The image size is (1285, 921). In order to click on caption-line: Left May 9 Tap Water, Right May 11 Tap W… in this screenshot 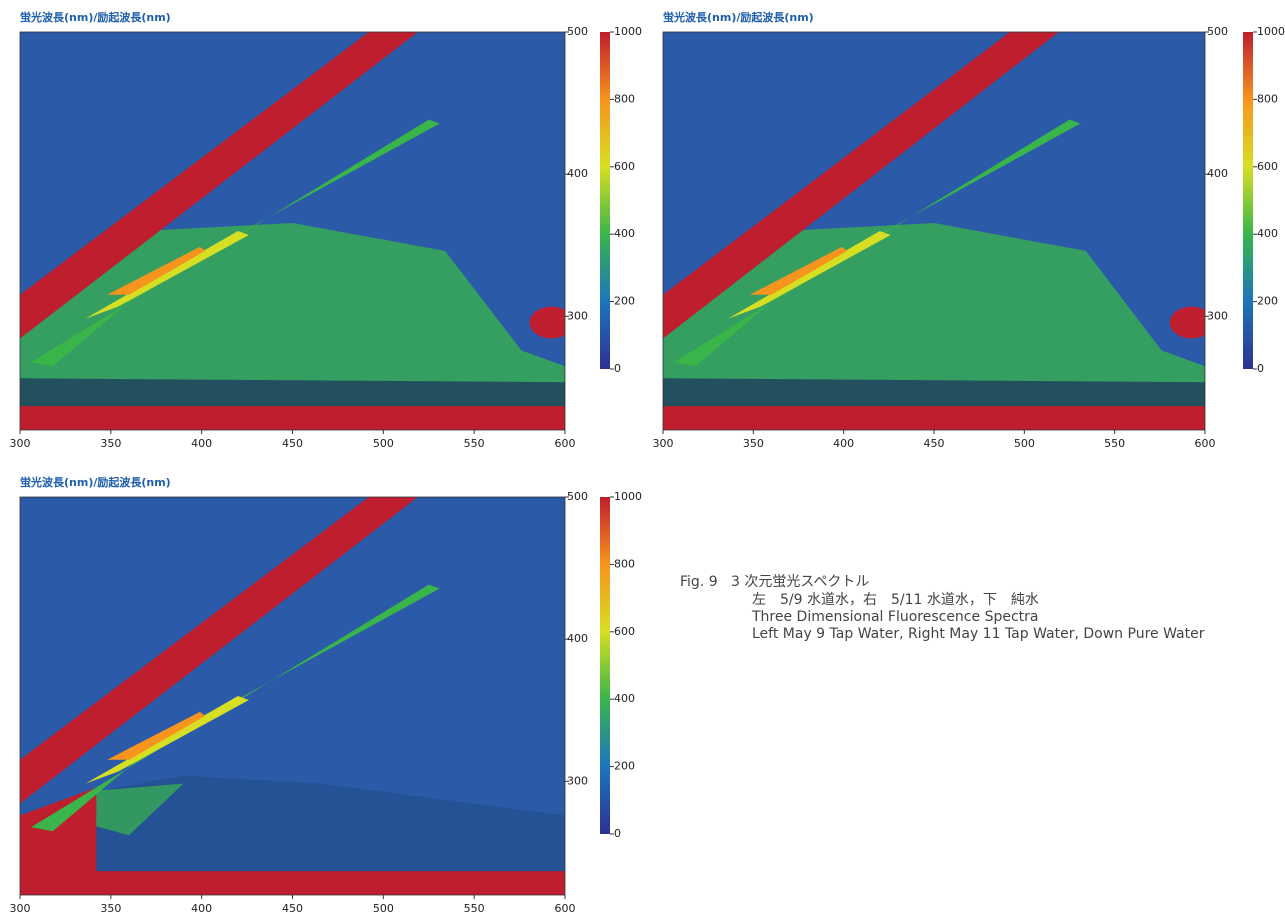, I will do `click(978, 634)`.